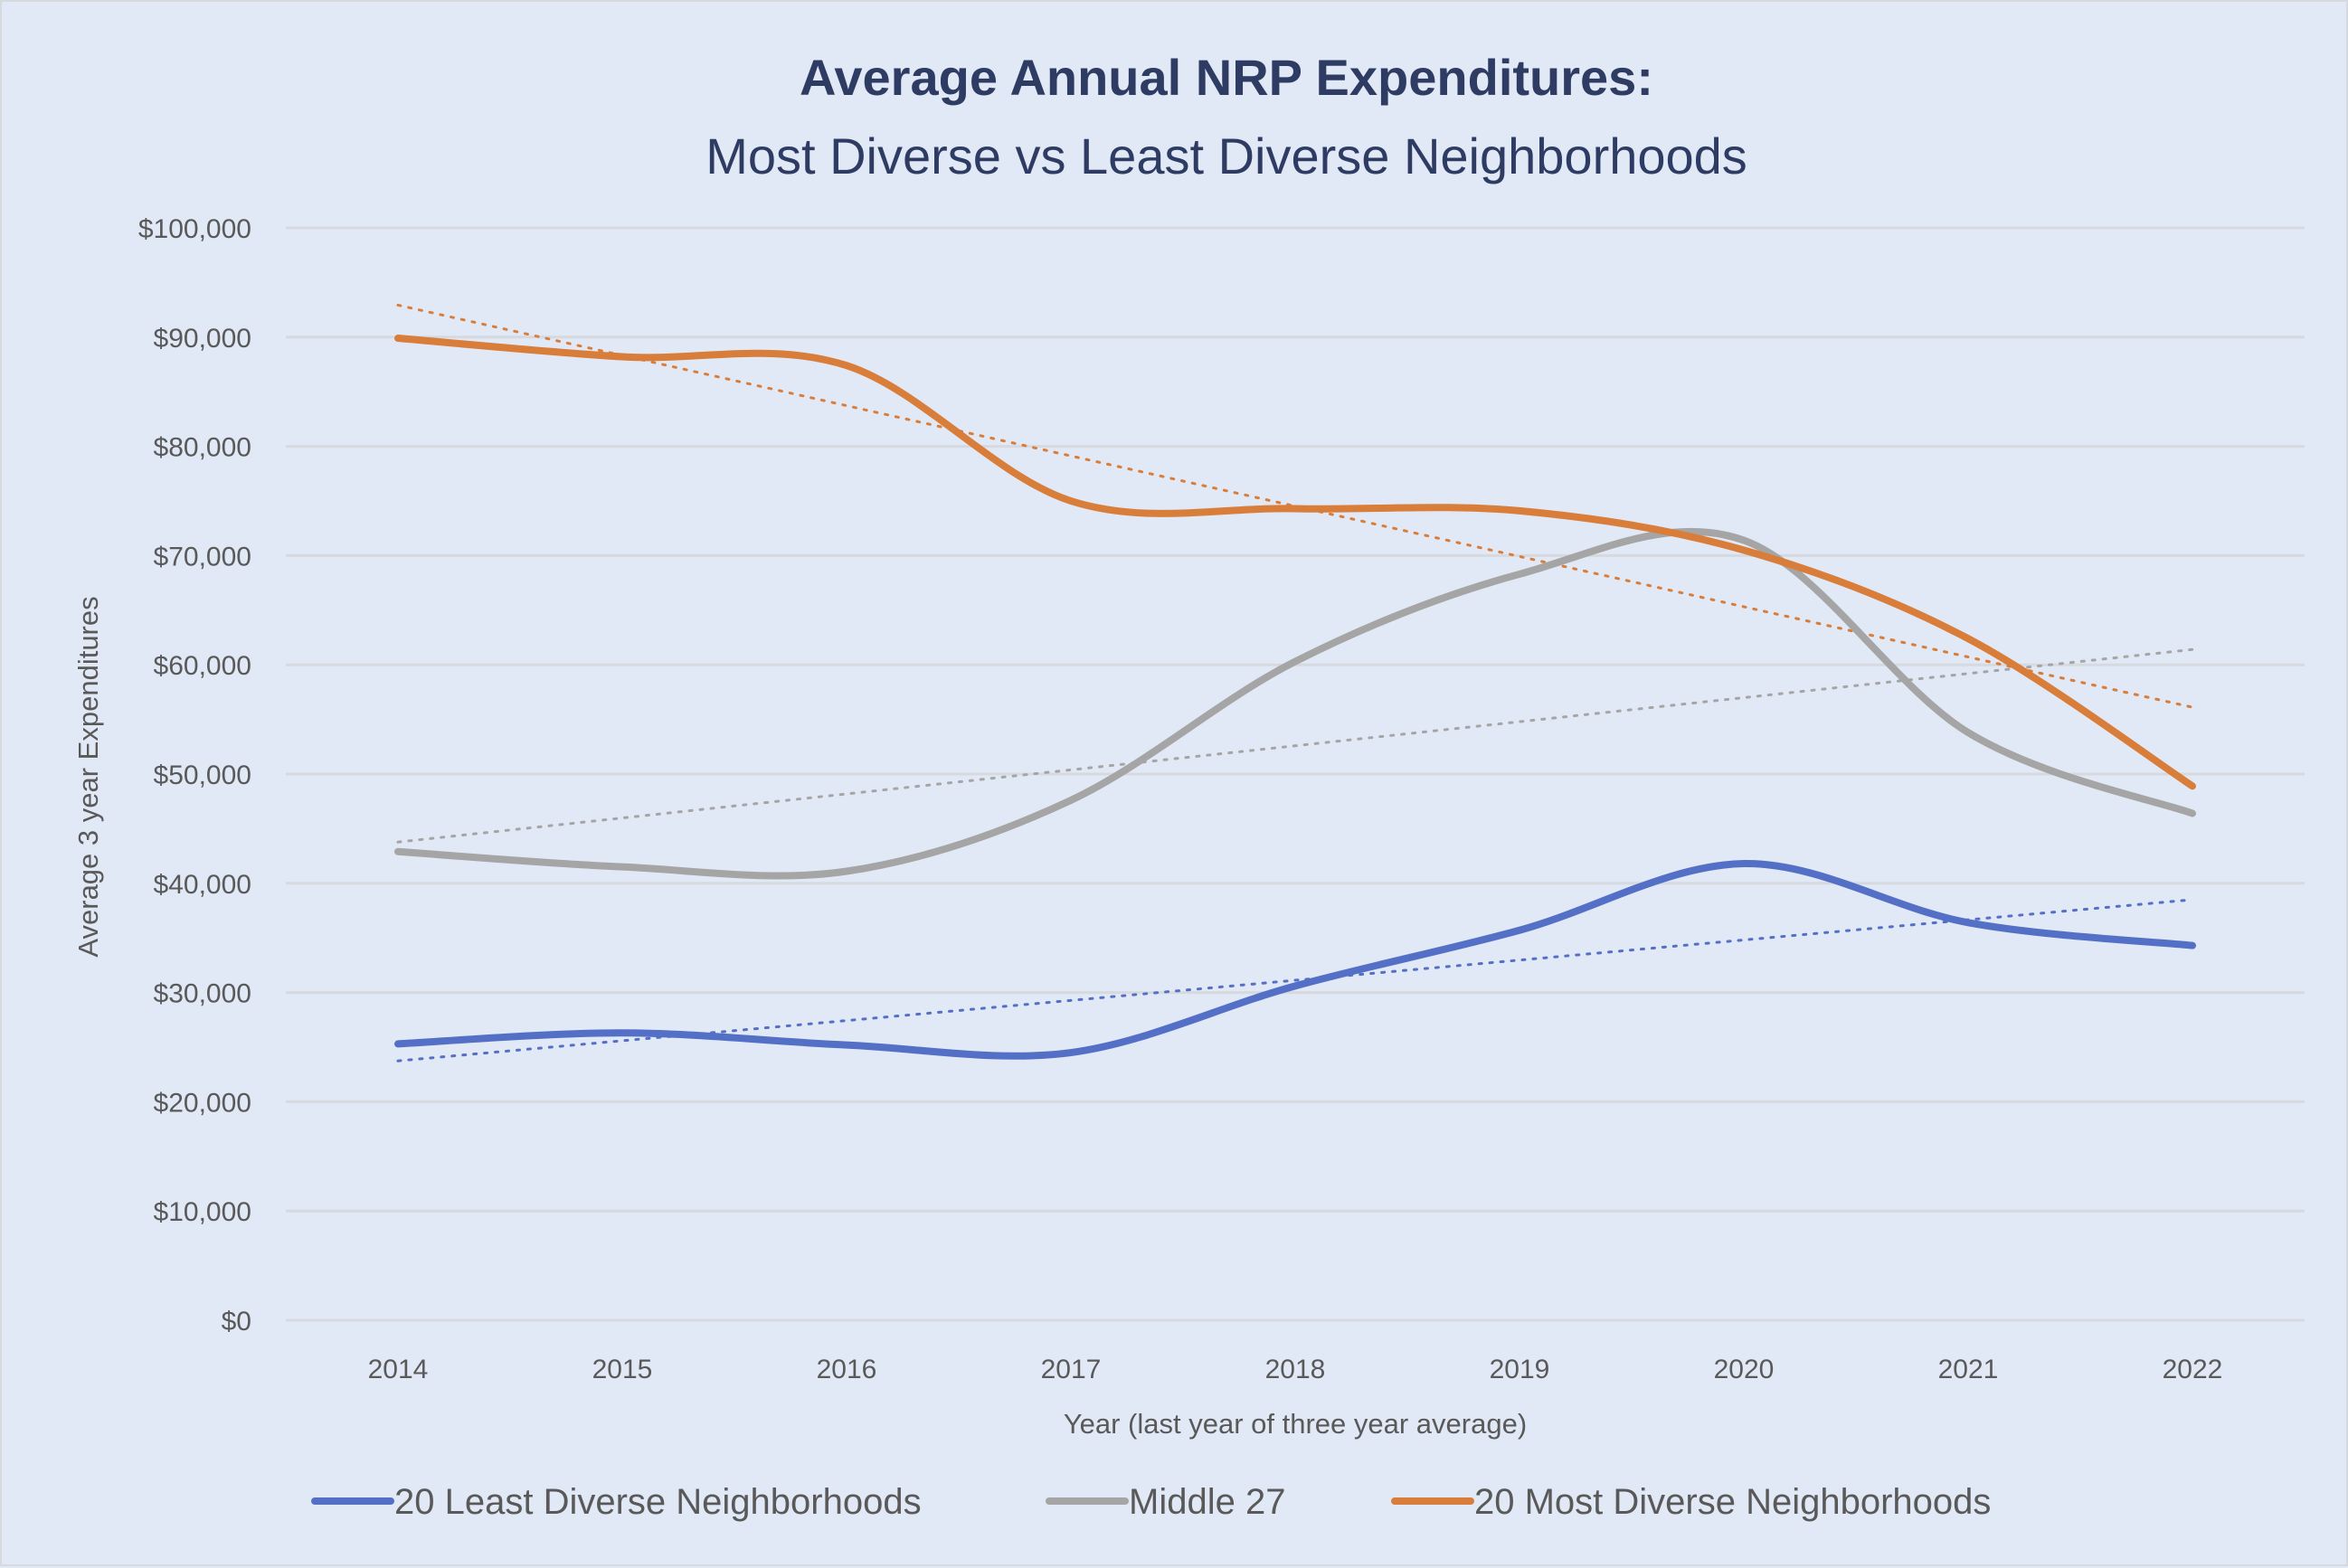 The width and height of the screenshot is (2348, 1568). What do you see at coordinates (194, 229) in the screenshot?
I see `y-tick-label: $100,000` at bounding box center [194, 229].